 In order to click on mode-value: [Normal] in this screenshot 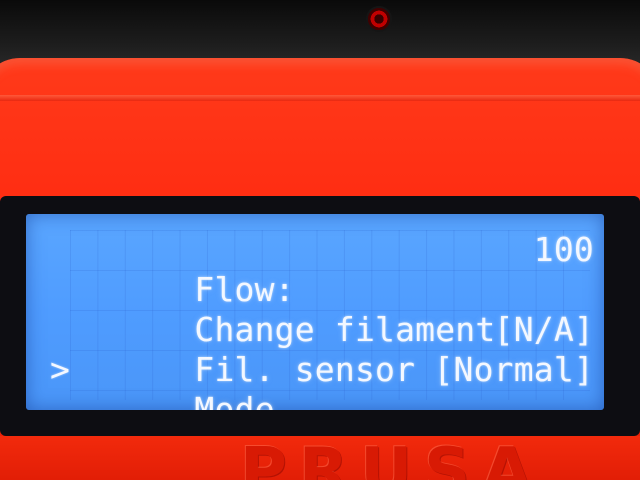, I will do `click(513, 369)`.